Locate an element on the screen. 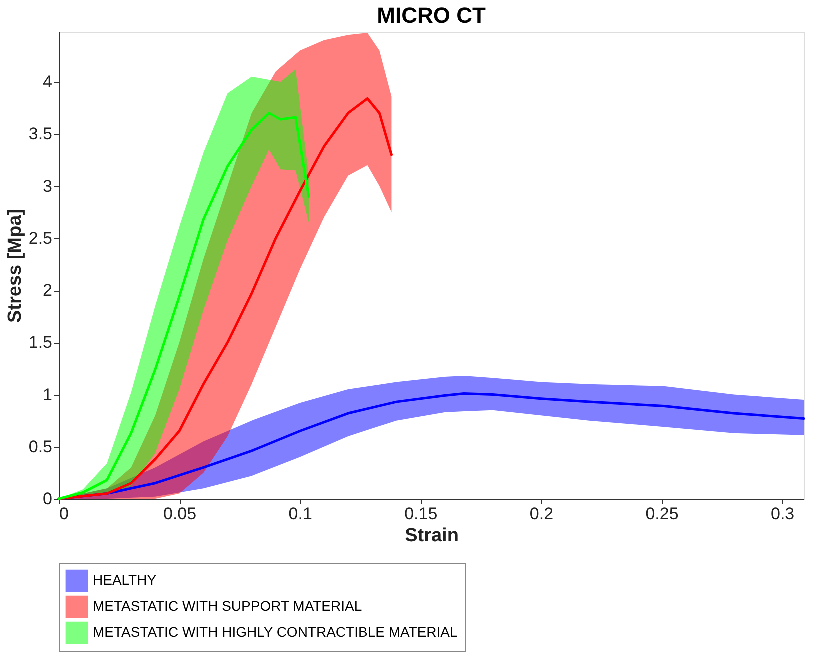 This screenshot has height=658, width=832. y-axis-title: Stress [Mpa] is located at coordinates (15, 266).